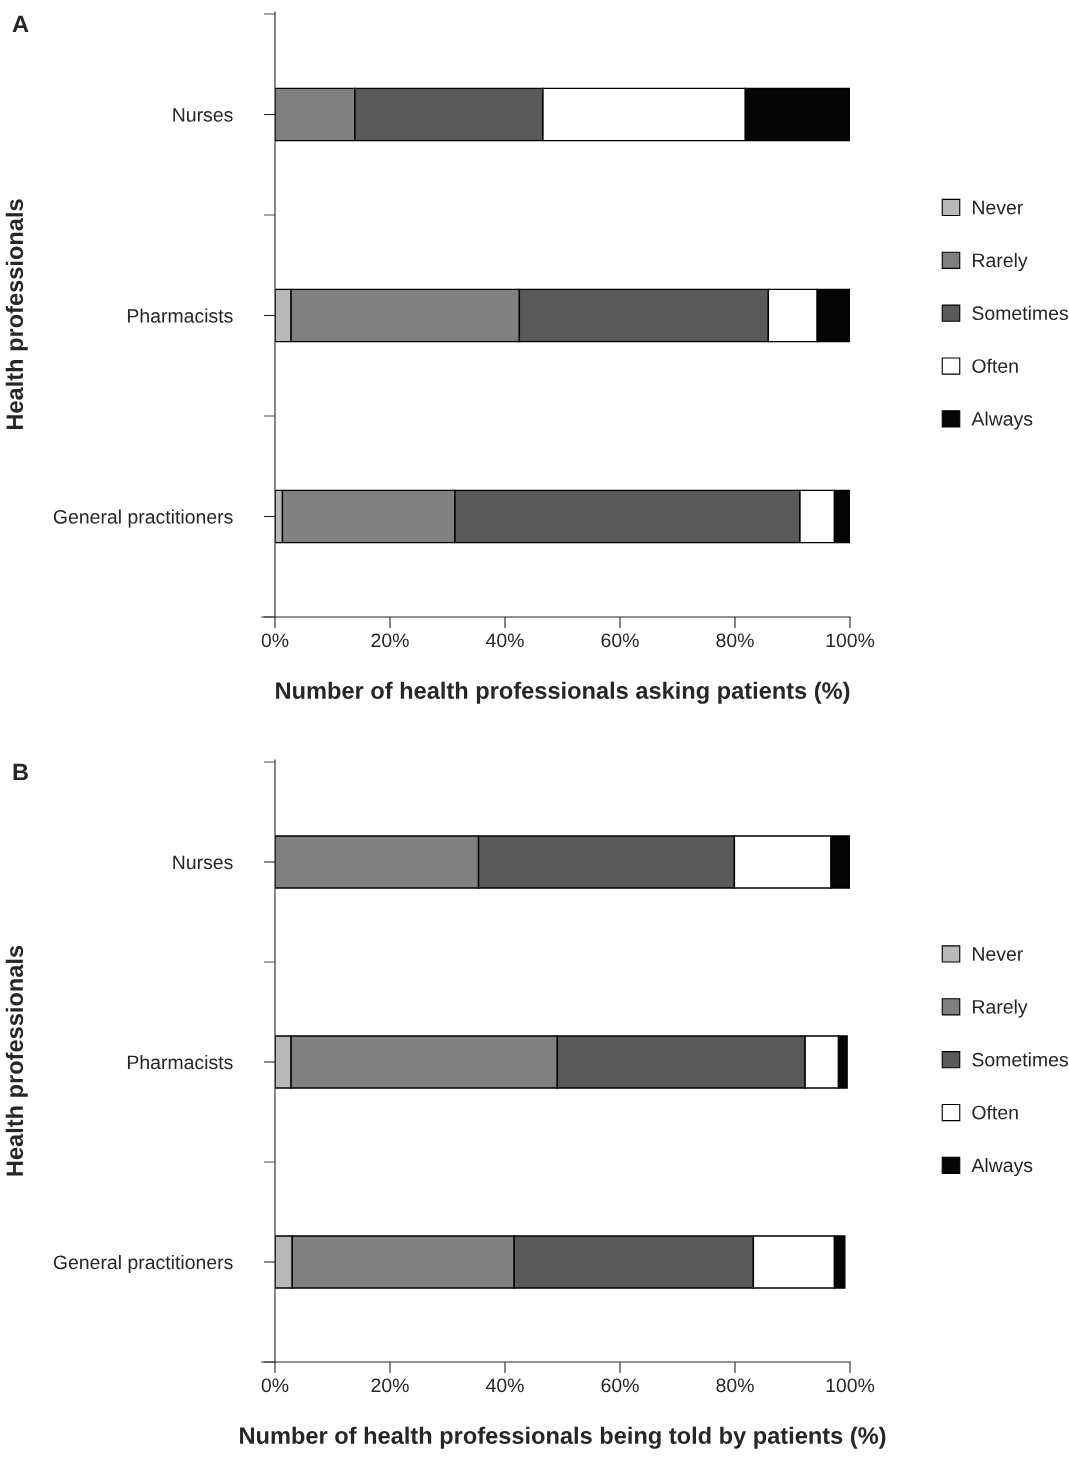 Image resolution: width=1069 pixels, height=1461 pixels. What do you see at coordinates (563, 1437) in the screenshot?
I see `x-axis-title: Number of health professionals being told by patients (%)` at bounding box center [563, 1437].